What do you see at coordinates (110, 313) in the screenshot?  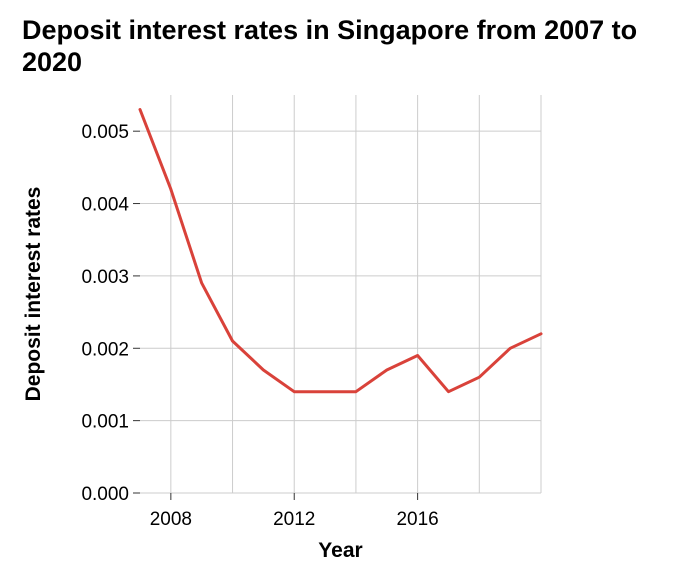 I see `y-axis-ticks: 0.000 0.001 0.002 0.003 0.004 0.005` at bounding box center [110, 313].